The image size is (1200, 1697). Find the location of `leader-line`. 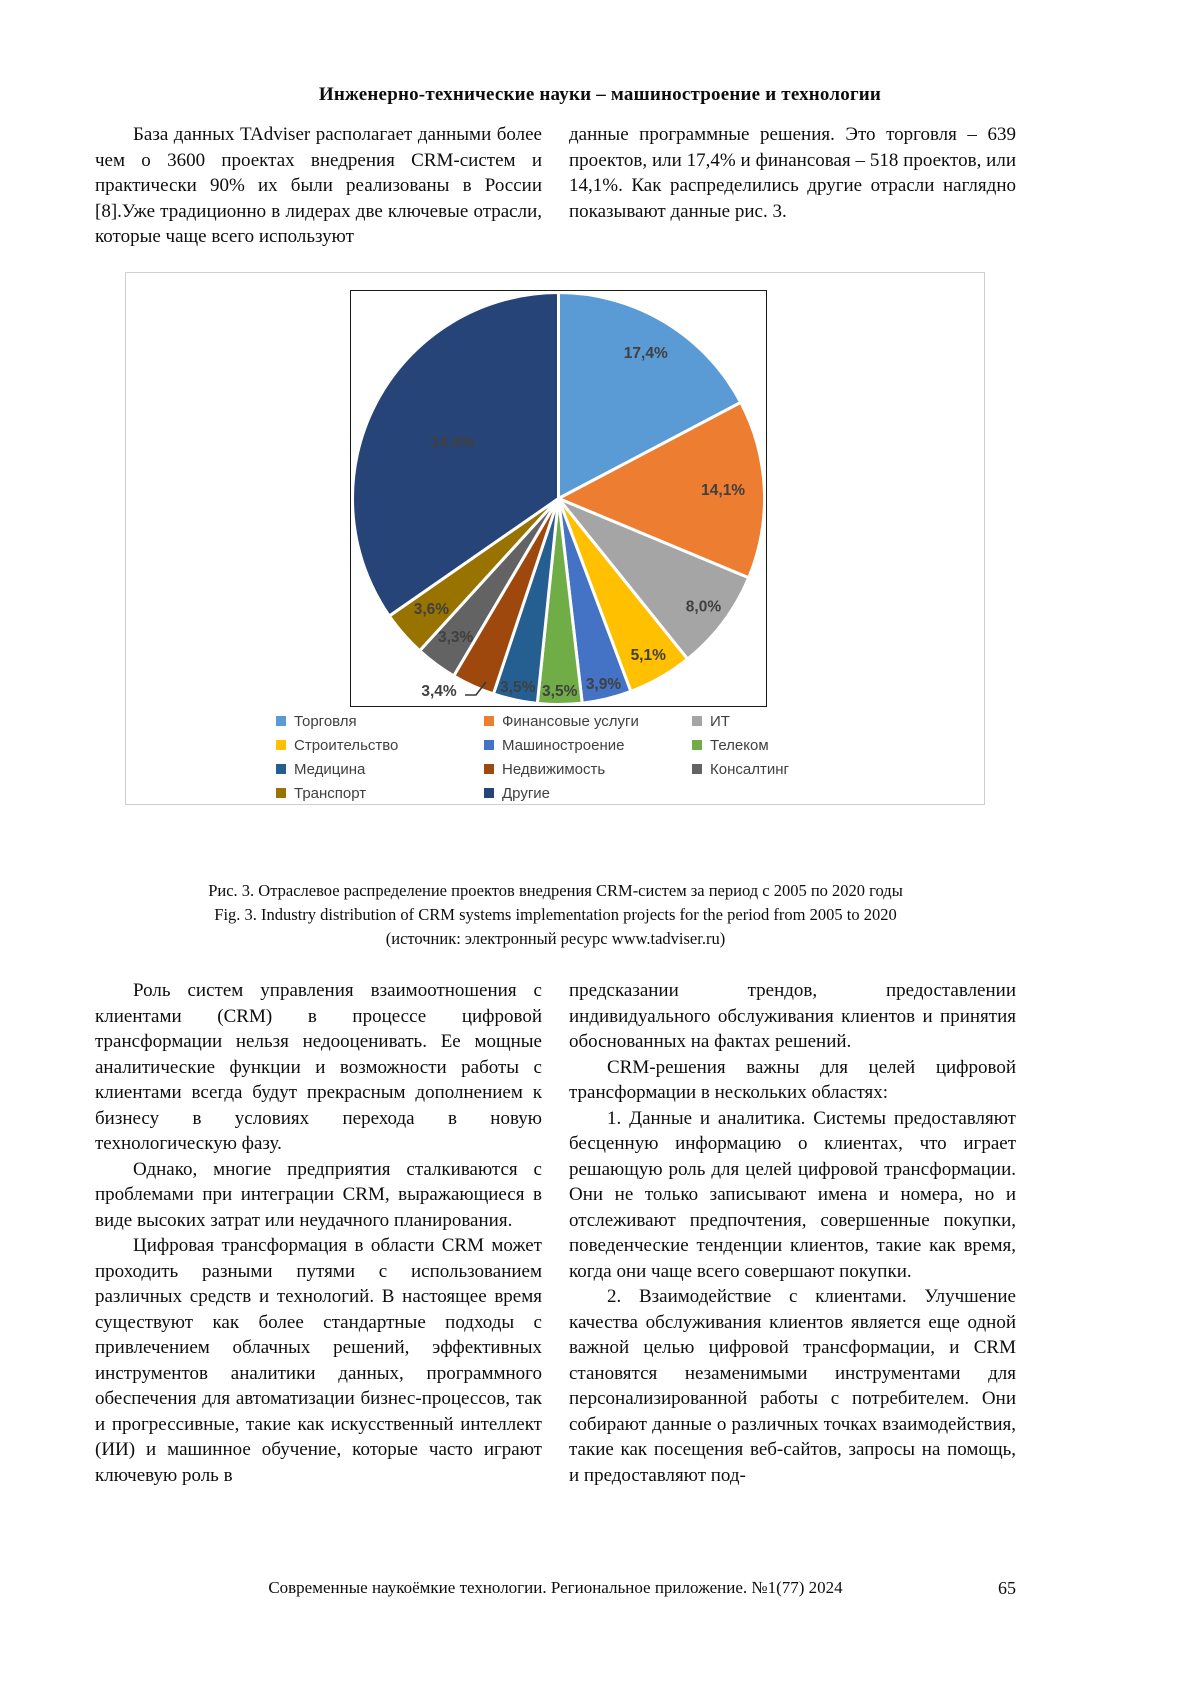

leader-line is located at coordinates (476, 688).